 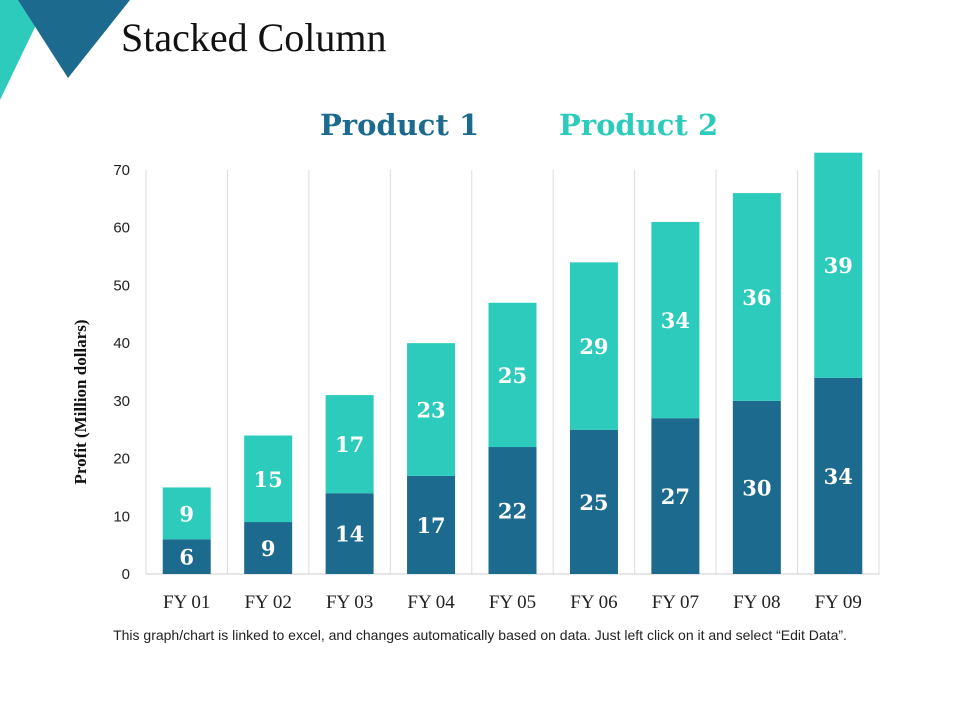 What do you see at coordinates (74, 39) in the screenshot?
I see `corner-blue-triangle` at bounding box center [74, 39].